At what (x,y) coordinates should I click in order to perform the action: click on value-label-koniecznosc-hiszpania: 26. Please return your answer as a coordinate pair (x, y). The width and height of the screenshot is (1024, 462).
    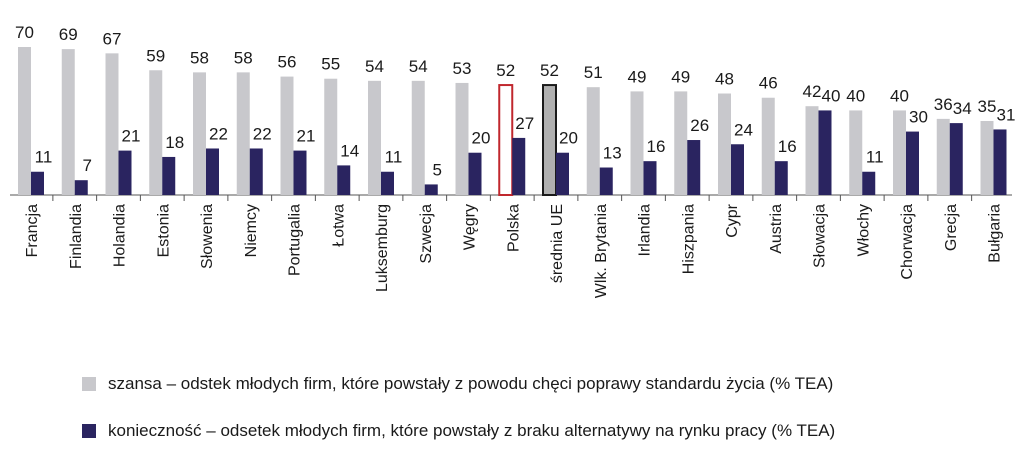
    Looking at the image, I should click on (699, 125).